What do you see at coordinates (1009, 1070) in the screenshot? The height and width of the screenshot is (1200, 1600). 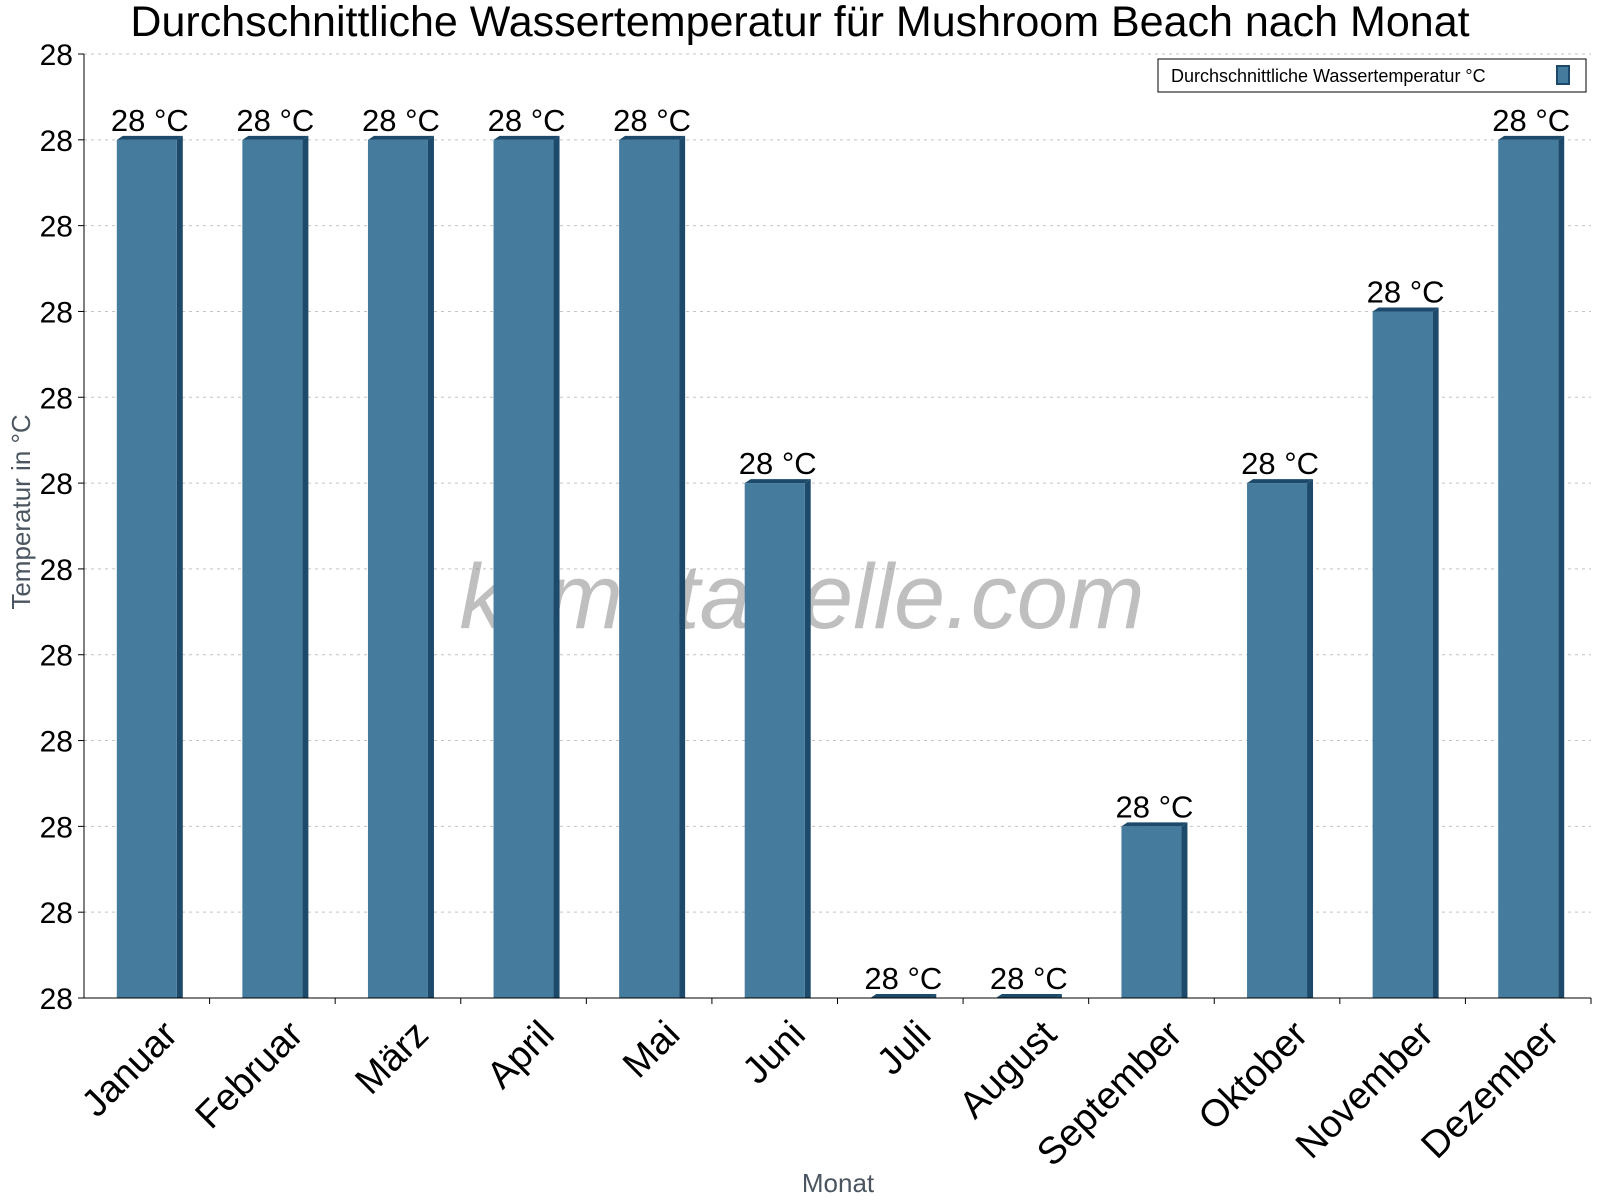 I see `x-tick-label: August` at bounding box center [1009, 1070].